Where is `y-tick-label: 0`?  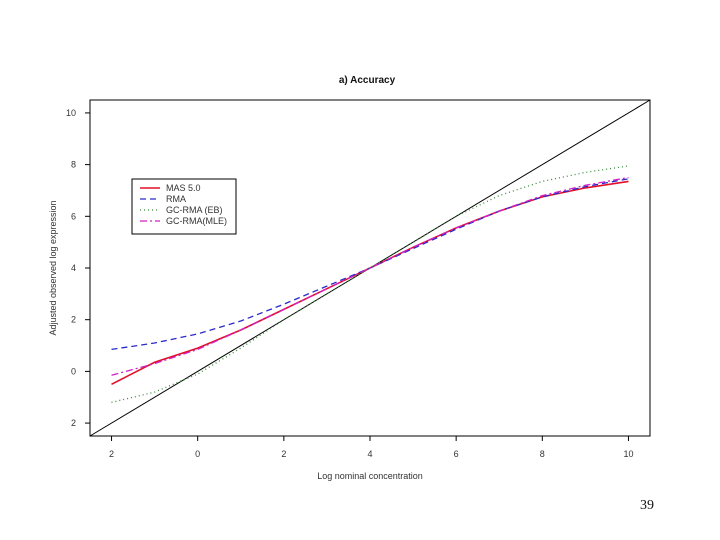
y-tick-label: 0 is located at coordinates (73, 371).